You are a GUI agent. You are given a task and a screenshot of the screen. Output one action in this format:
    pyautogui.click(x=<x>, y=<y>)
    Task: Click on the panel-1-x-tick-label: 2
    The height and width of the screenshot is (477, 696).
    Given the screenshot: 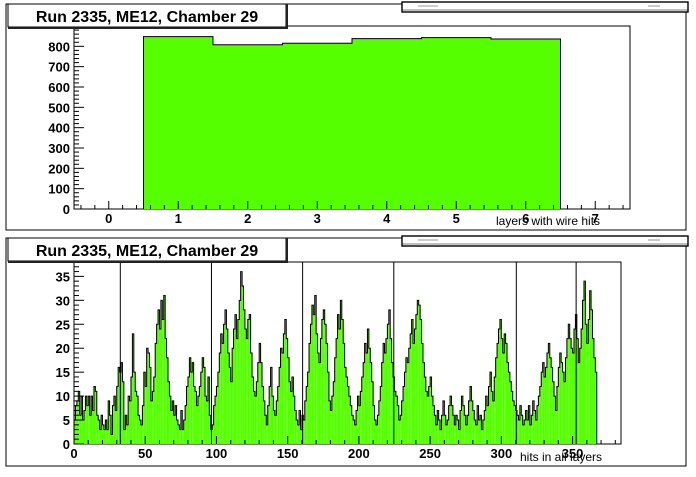 What is the action you would take?
    pyautogui.click(x=247, y=218)
    